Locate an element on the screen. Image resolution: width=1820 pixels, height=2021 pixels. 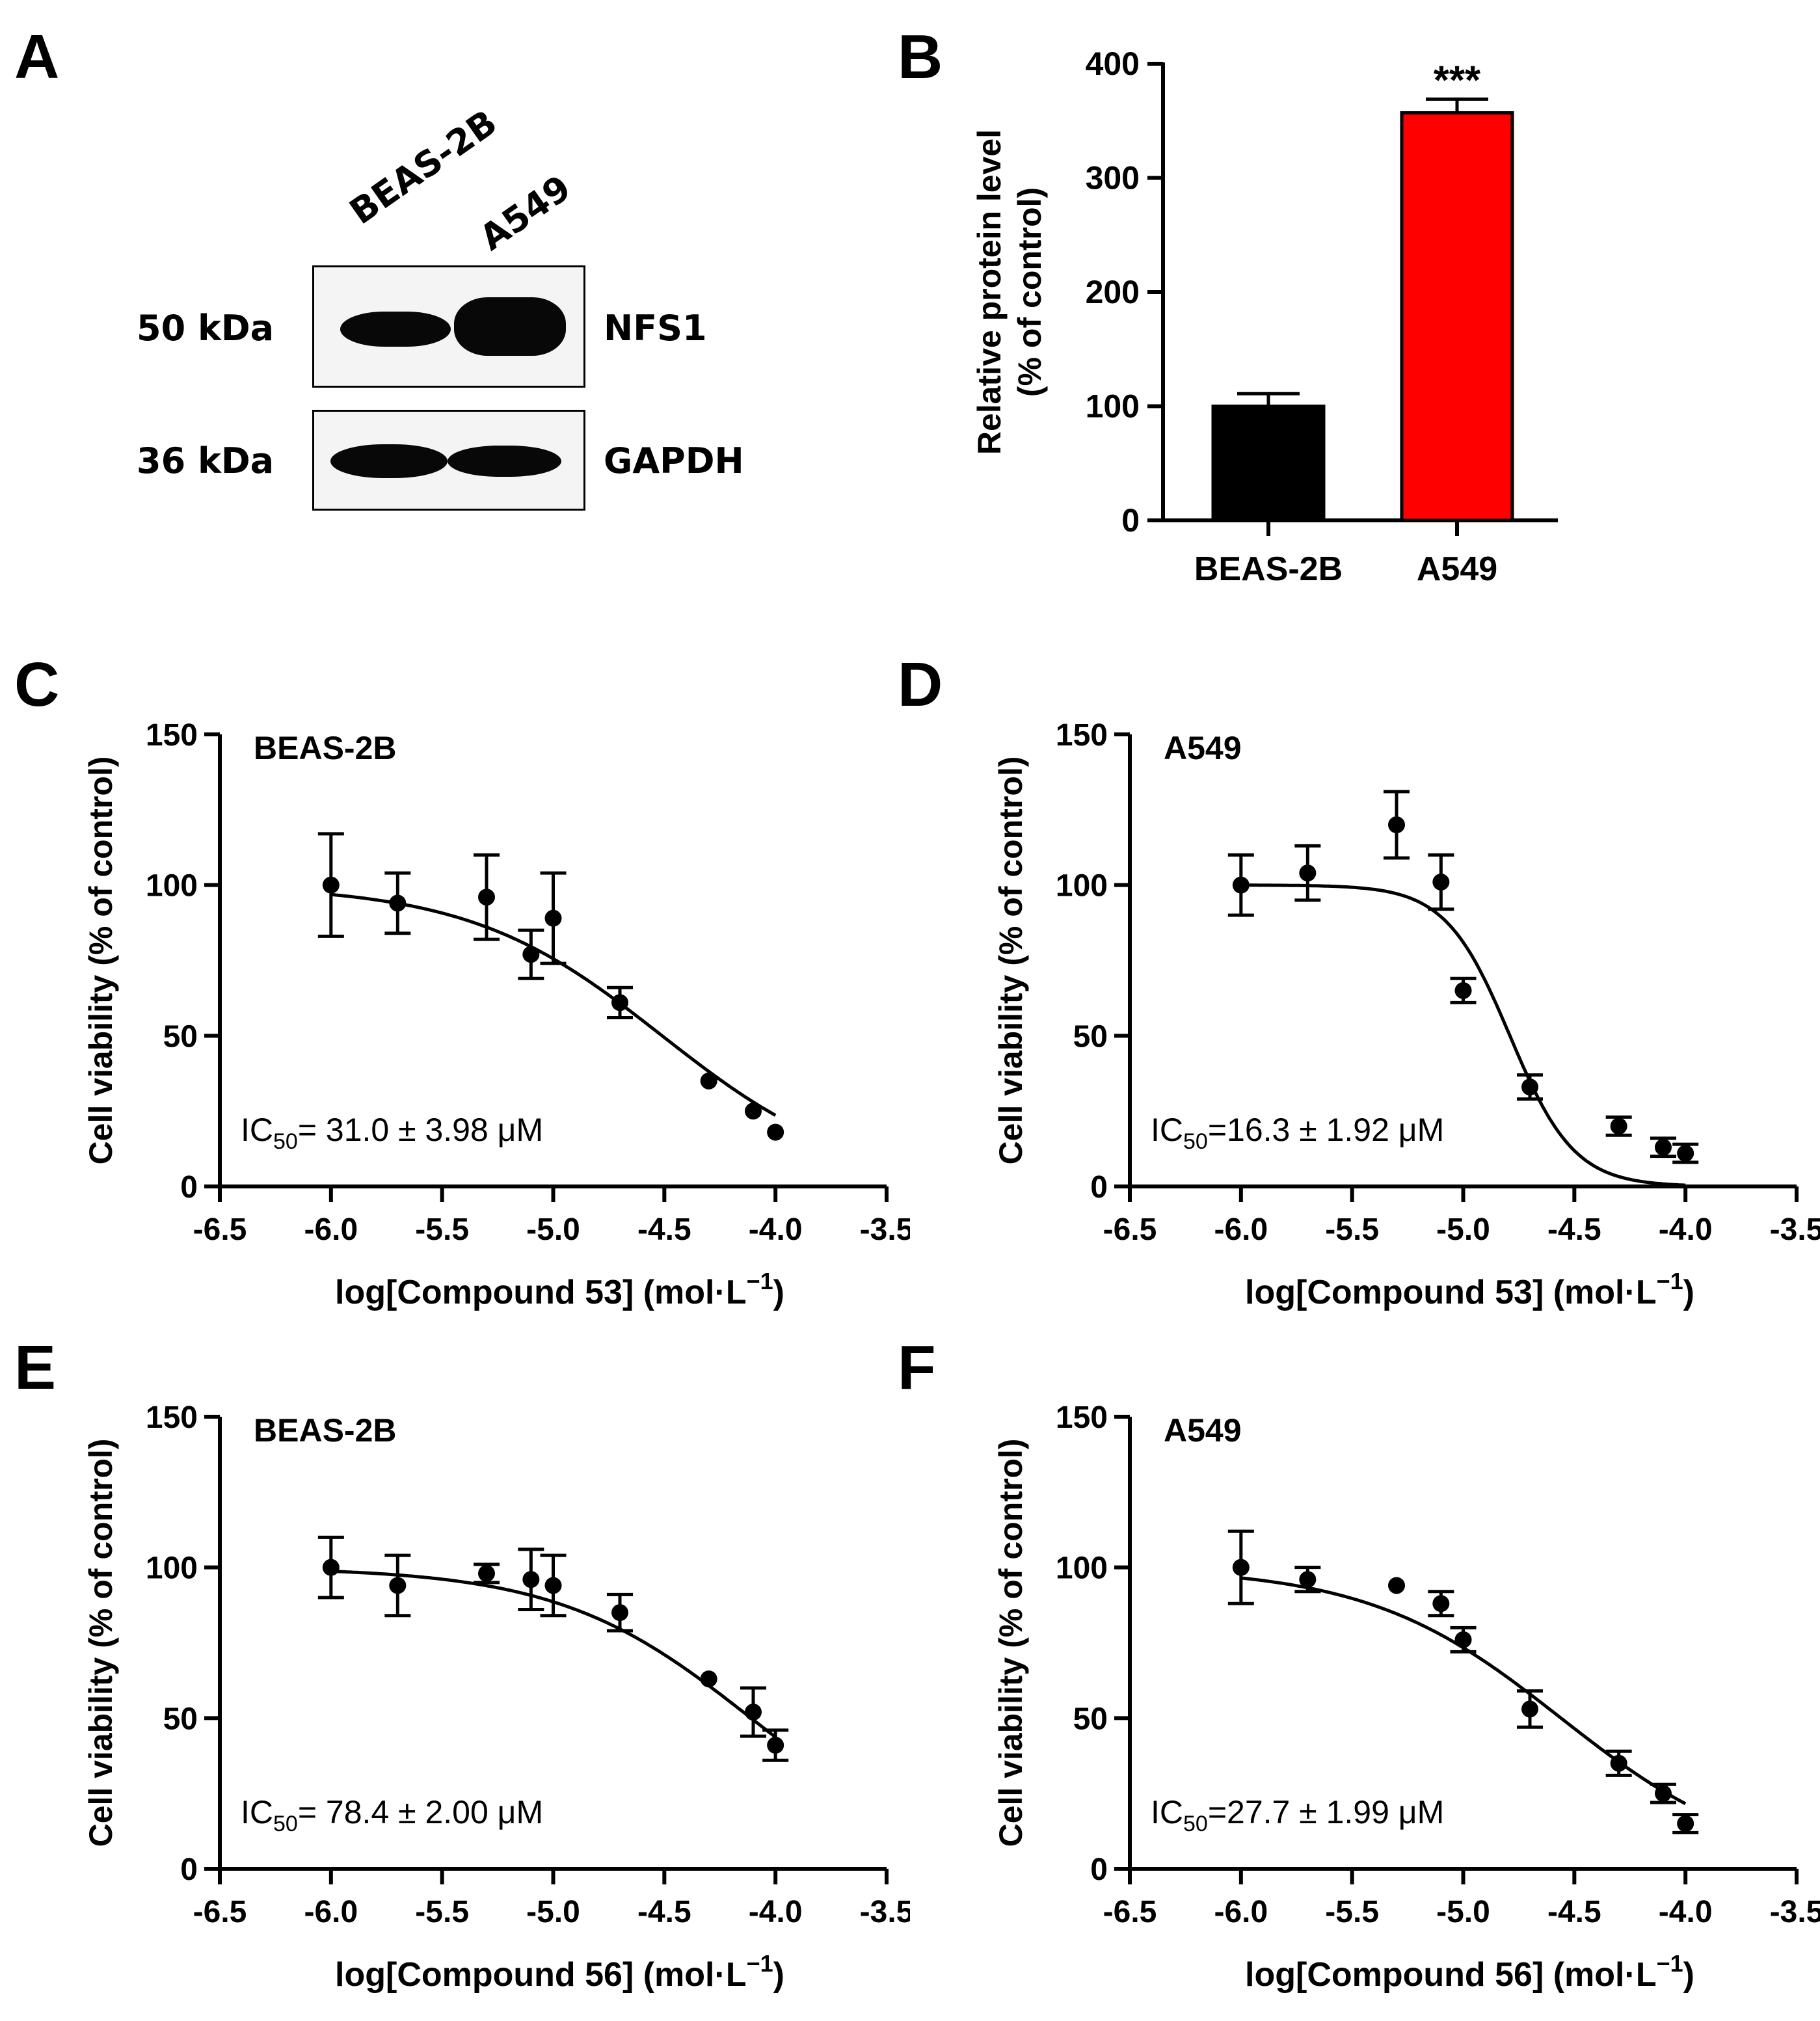
y-axis-label-line2: (% of control) is located at coordinates (1029, 292).